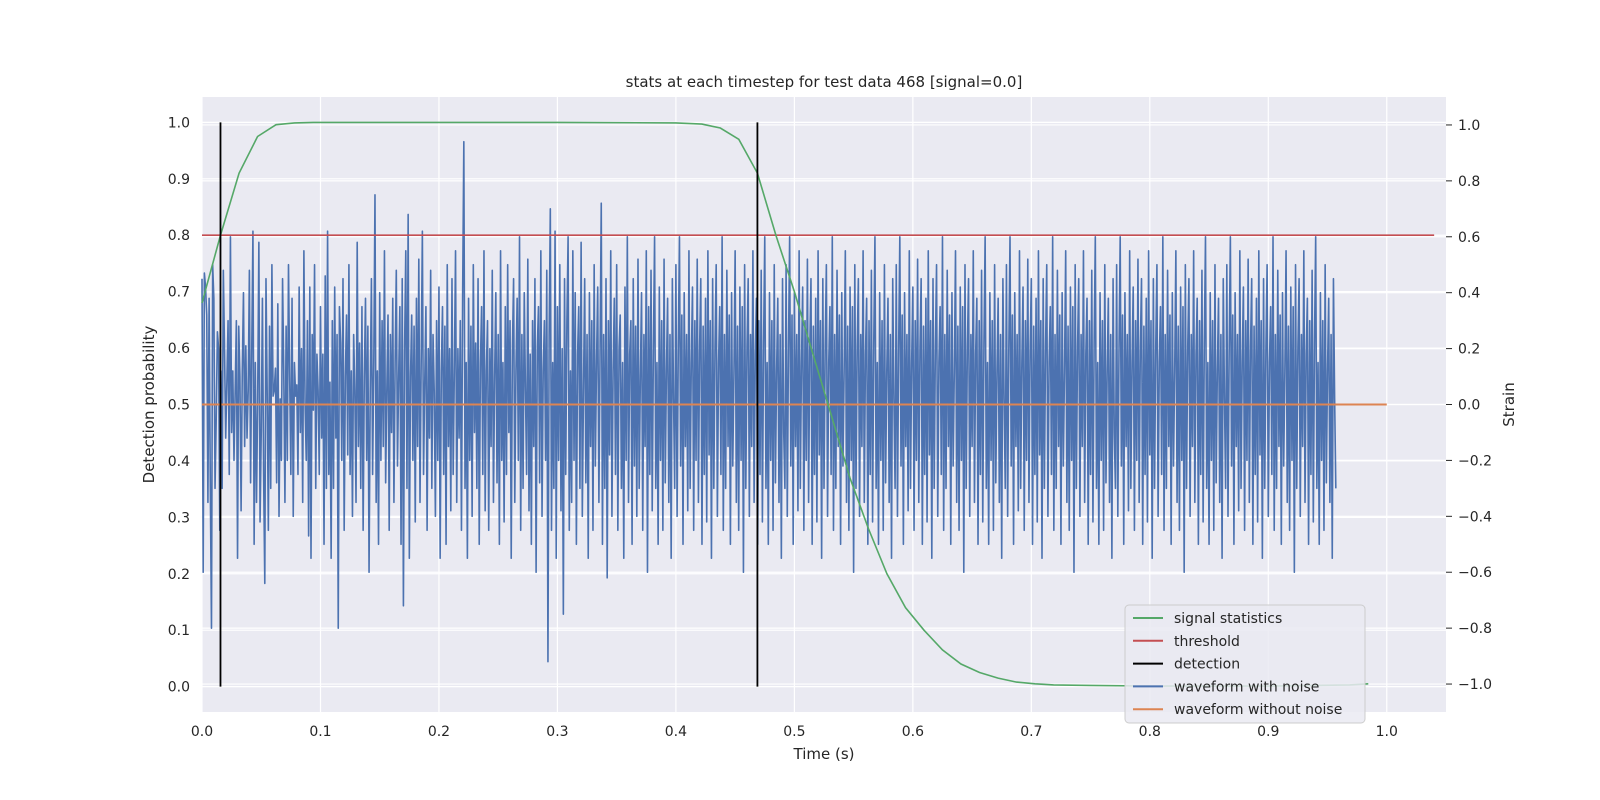 The width and height of the screenshot is (1600, 800). What do you see at coordinates (1475, 461) in the screenshot?
I see `y2-tick-label: −0.2` at bounding box center [1475, 461].